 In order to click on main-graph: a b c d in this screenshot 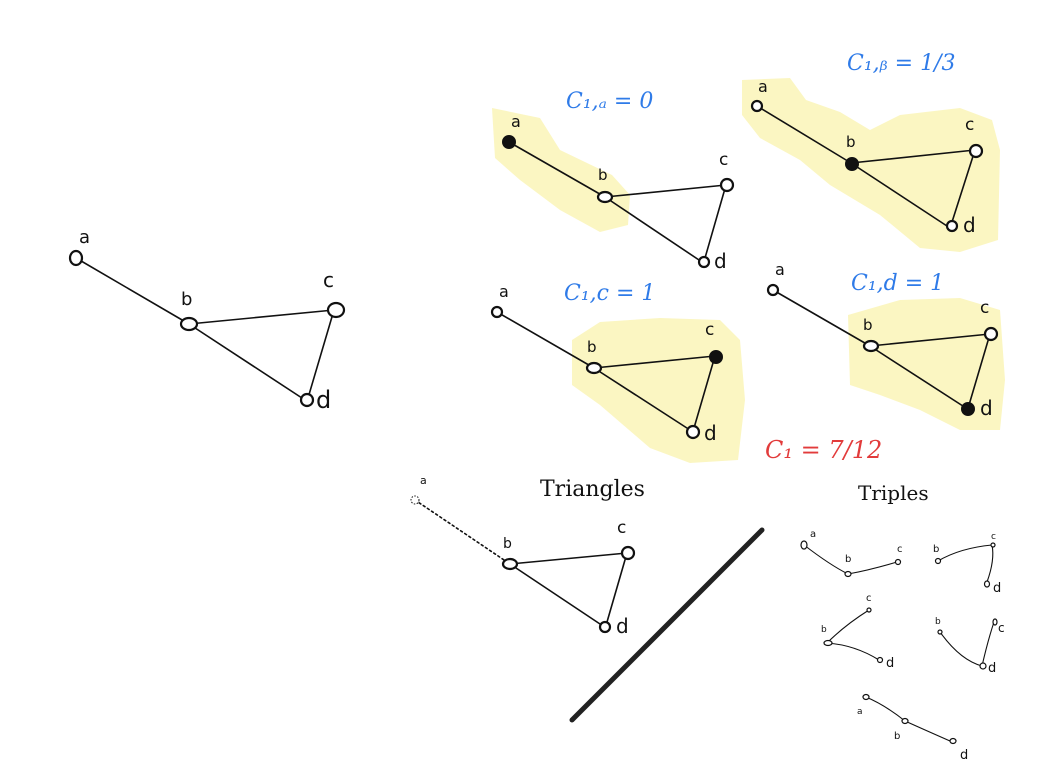, I will do `click(207, 320)`.